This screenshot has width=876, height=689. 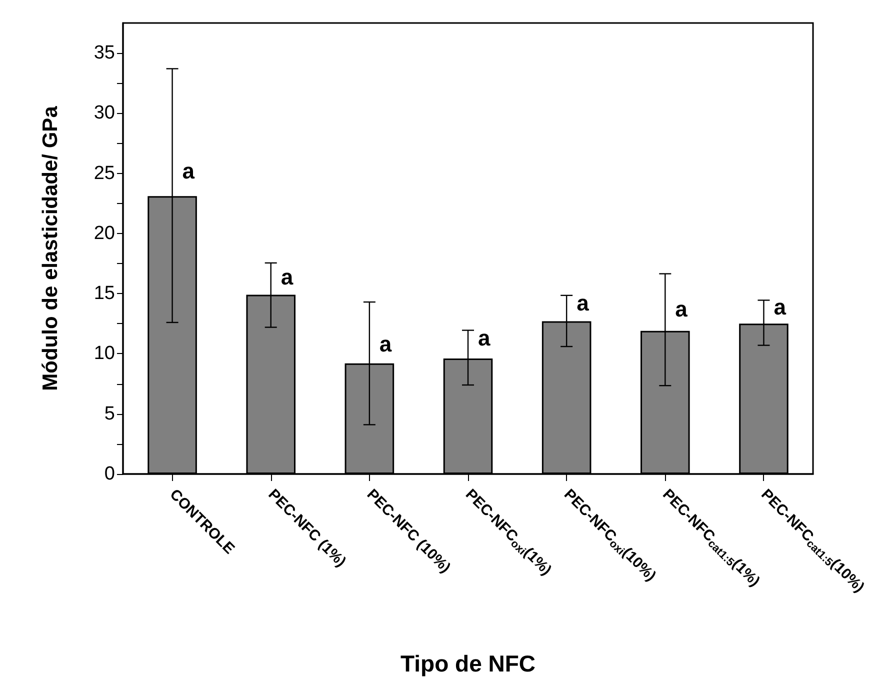 I want to click on y-tick-label: 0, so click(x=109, y=474).